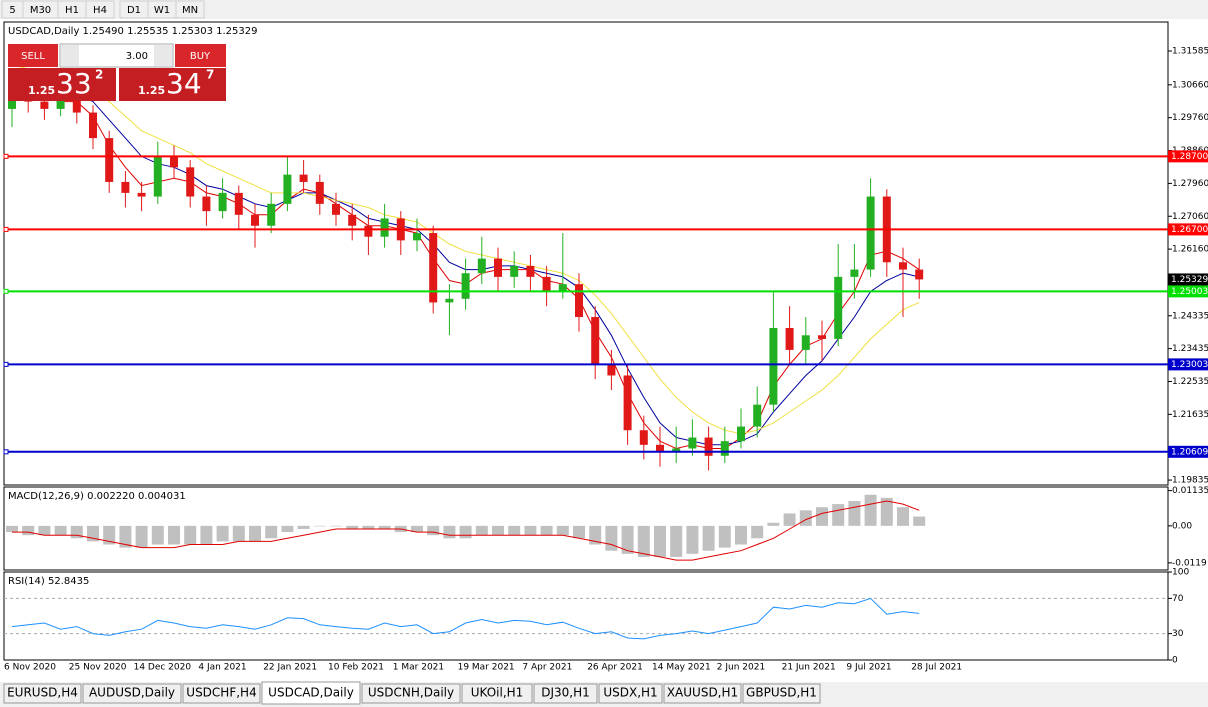 This screenshot has height=707, width=1208. What do you see at coordinates (97, 496) in the screenshot?
I see `pane-title: MACD(12,26,9) 0.002220 0.004031` at bounding box center [97, 496].